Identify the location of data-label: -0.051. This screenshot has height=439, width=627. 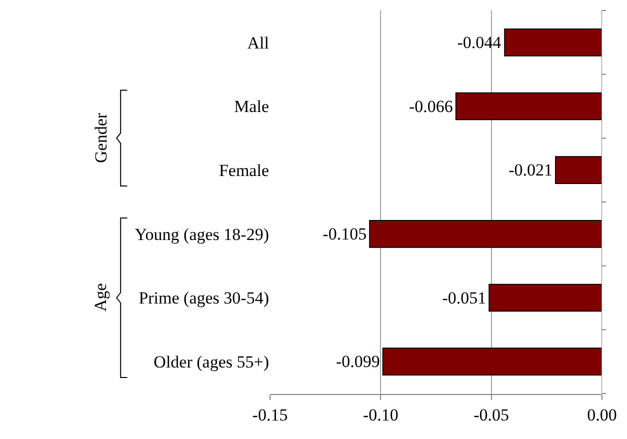
(464, 298).